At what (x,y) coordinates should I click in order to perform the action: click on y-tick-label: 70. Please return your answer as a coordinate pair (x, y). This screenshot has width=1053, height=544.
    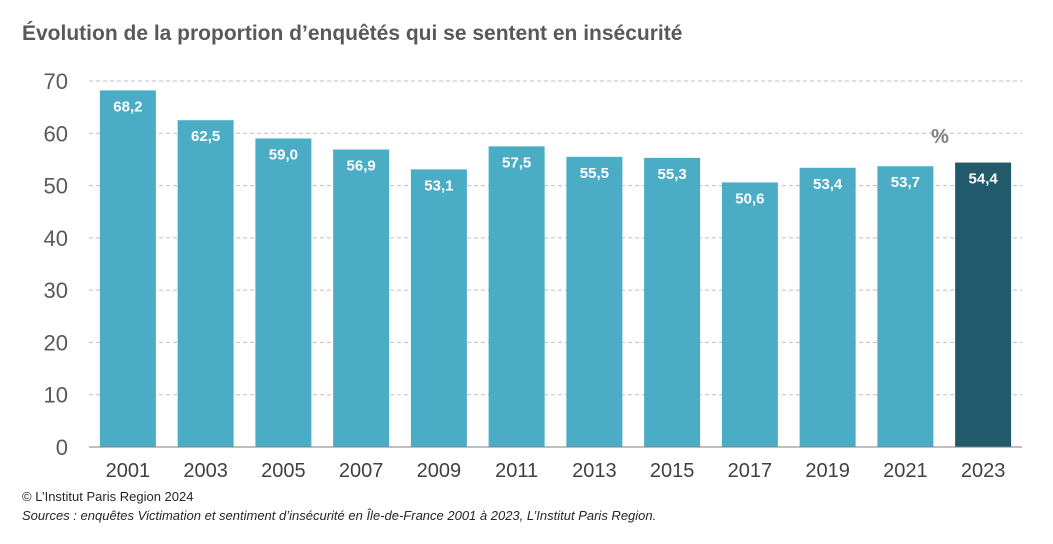
    Looking at the image, I should click on (56, 81).